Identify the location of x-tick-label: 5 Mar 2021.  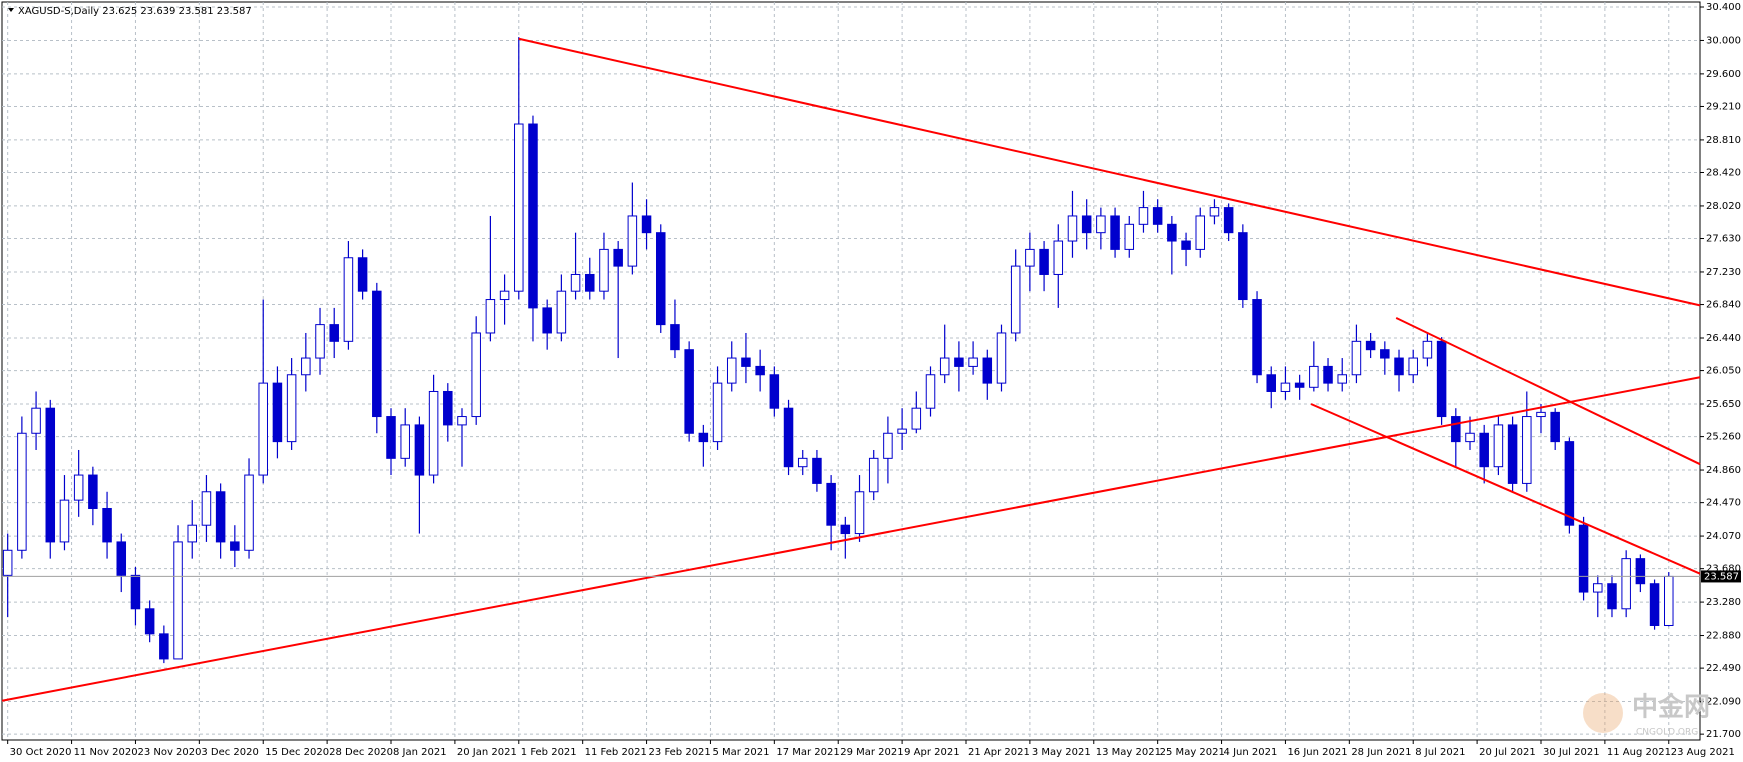
(740, 752).